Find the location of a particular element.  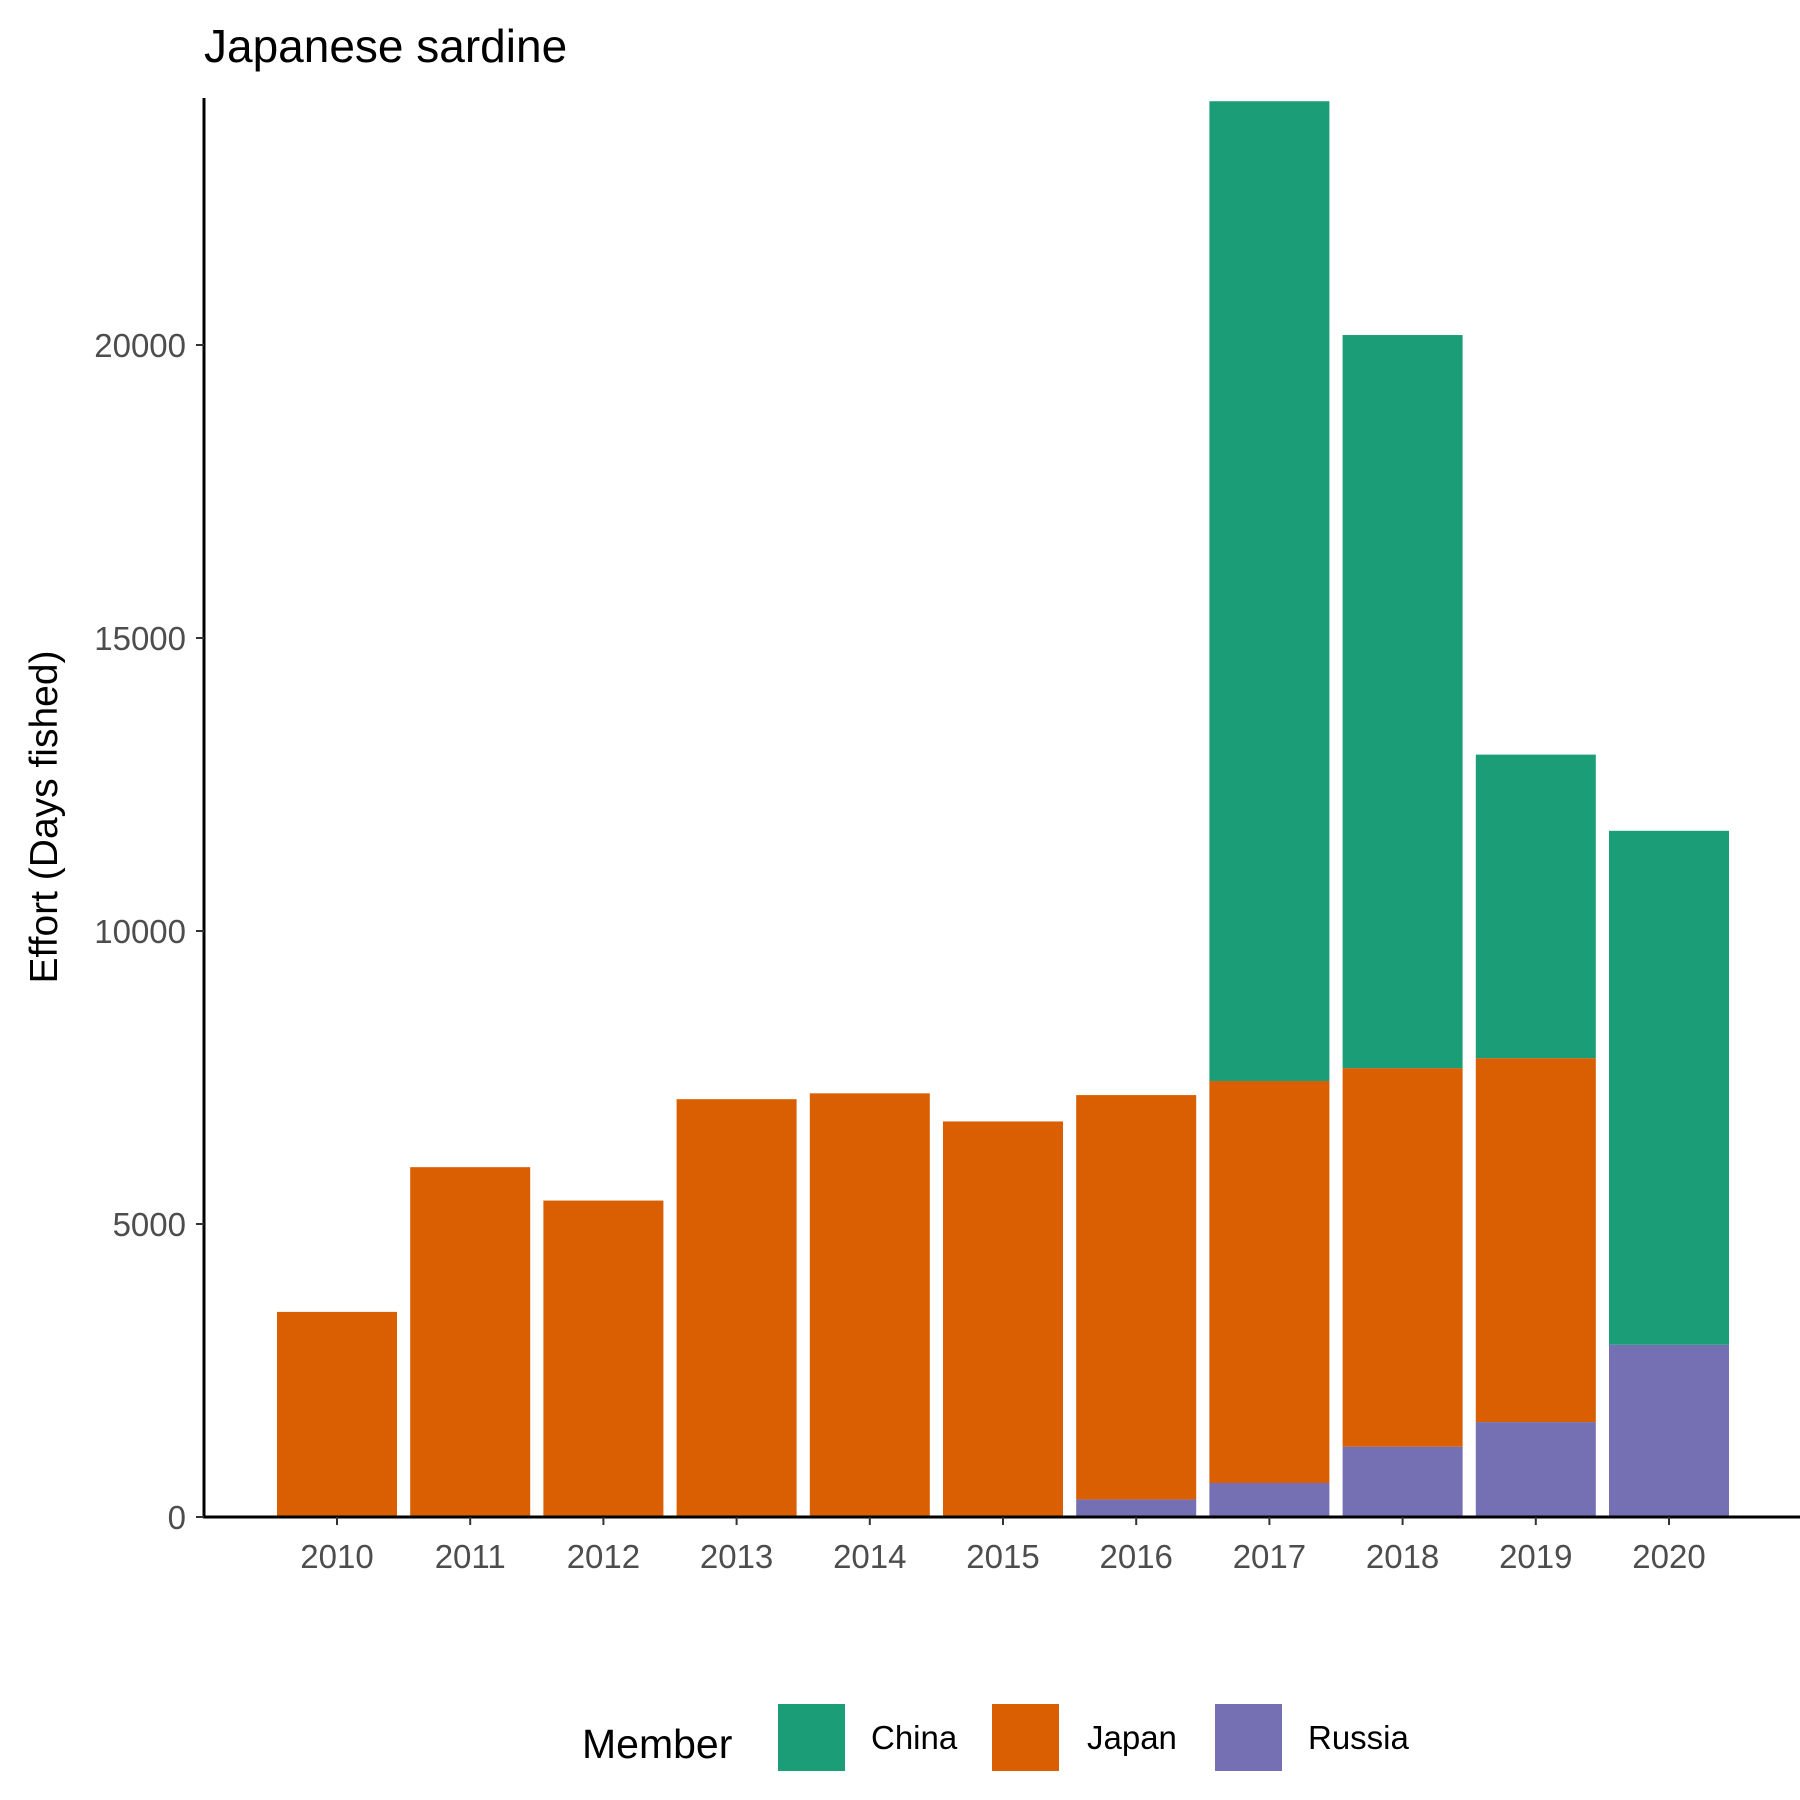

legend-key-china is located at coordinates (811, 1737).